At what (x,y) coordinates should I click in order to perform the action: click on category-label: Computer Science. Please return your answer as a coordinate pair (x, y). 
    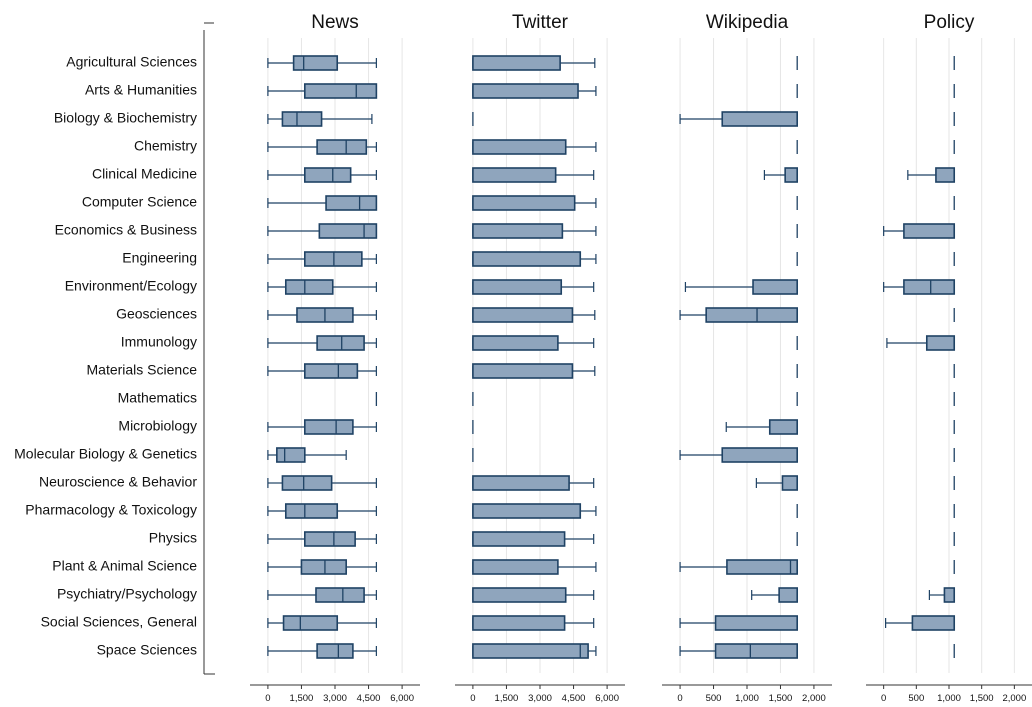
    Looking at the image, I should click on (139, 202).